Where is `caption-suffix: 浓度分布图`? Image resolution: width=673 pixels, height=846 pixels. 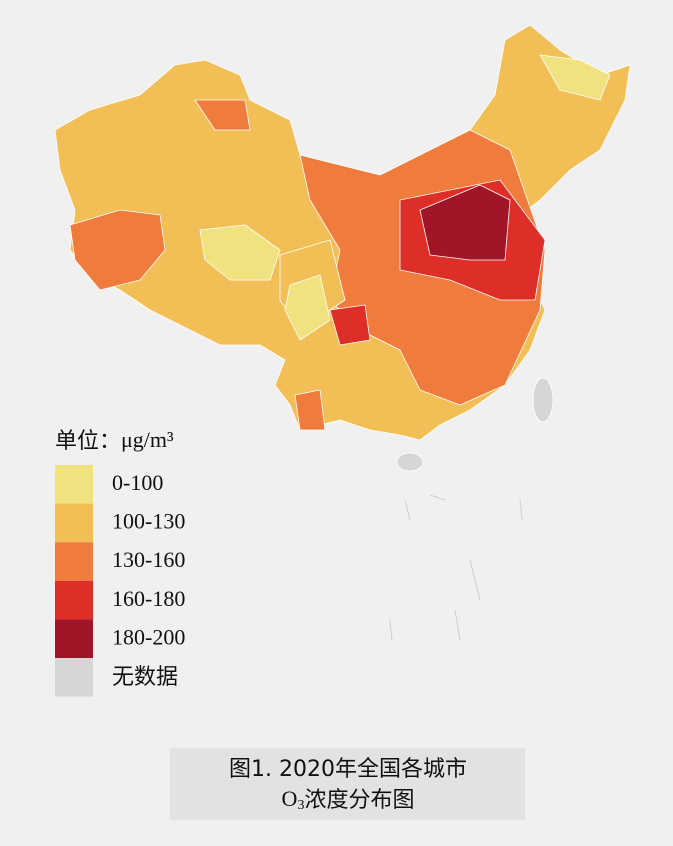
caption-suffix: 浓度分布图 is located at coordinates (359, 800).